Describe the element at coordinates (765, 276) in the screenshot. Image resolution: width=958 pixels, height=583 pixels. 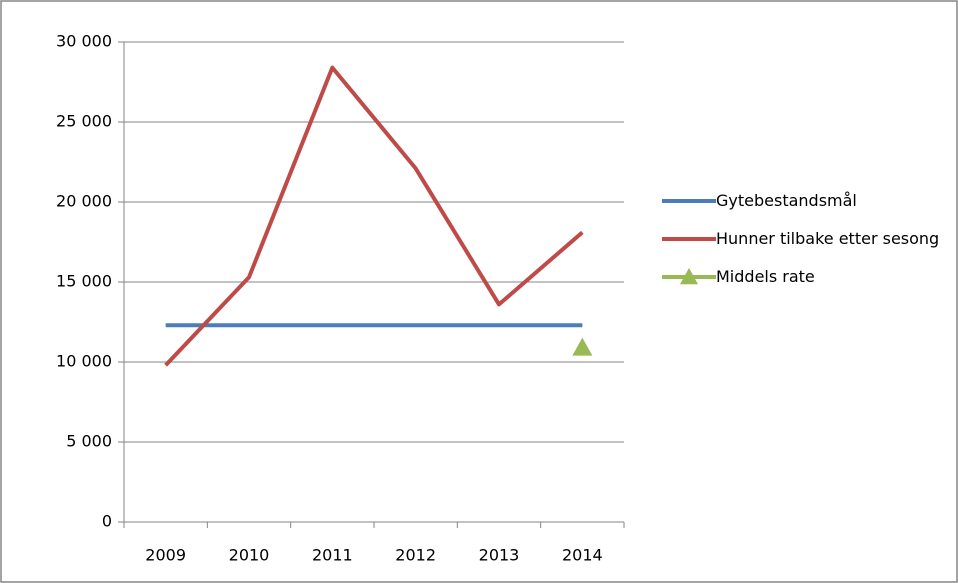
I see `legend-label: Middels rate` at that location.